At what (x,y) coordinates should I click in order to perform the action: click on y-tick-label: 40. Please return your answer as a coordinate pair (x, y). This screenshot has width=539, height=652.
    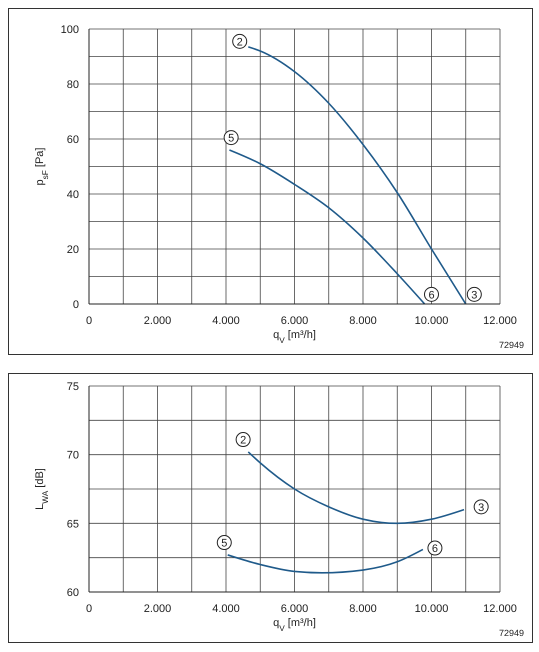
    Looking at the image, I should click on (72, 195).